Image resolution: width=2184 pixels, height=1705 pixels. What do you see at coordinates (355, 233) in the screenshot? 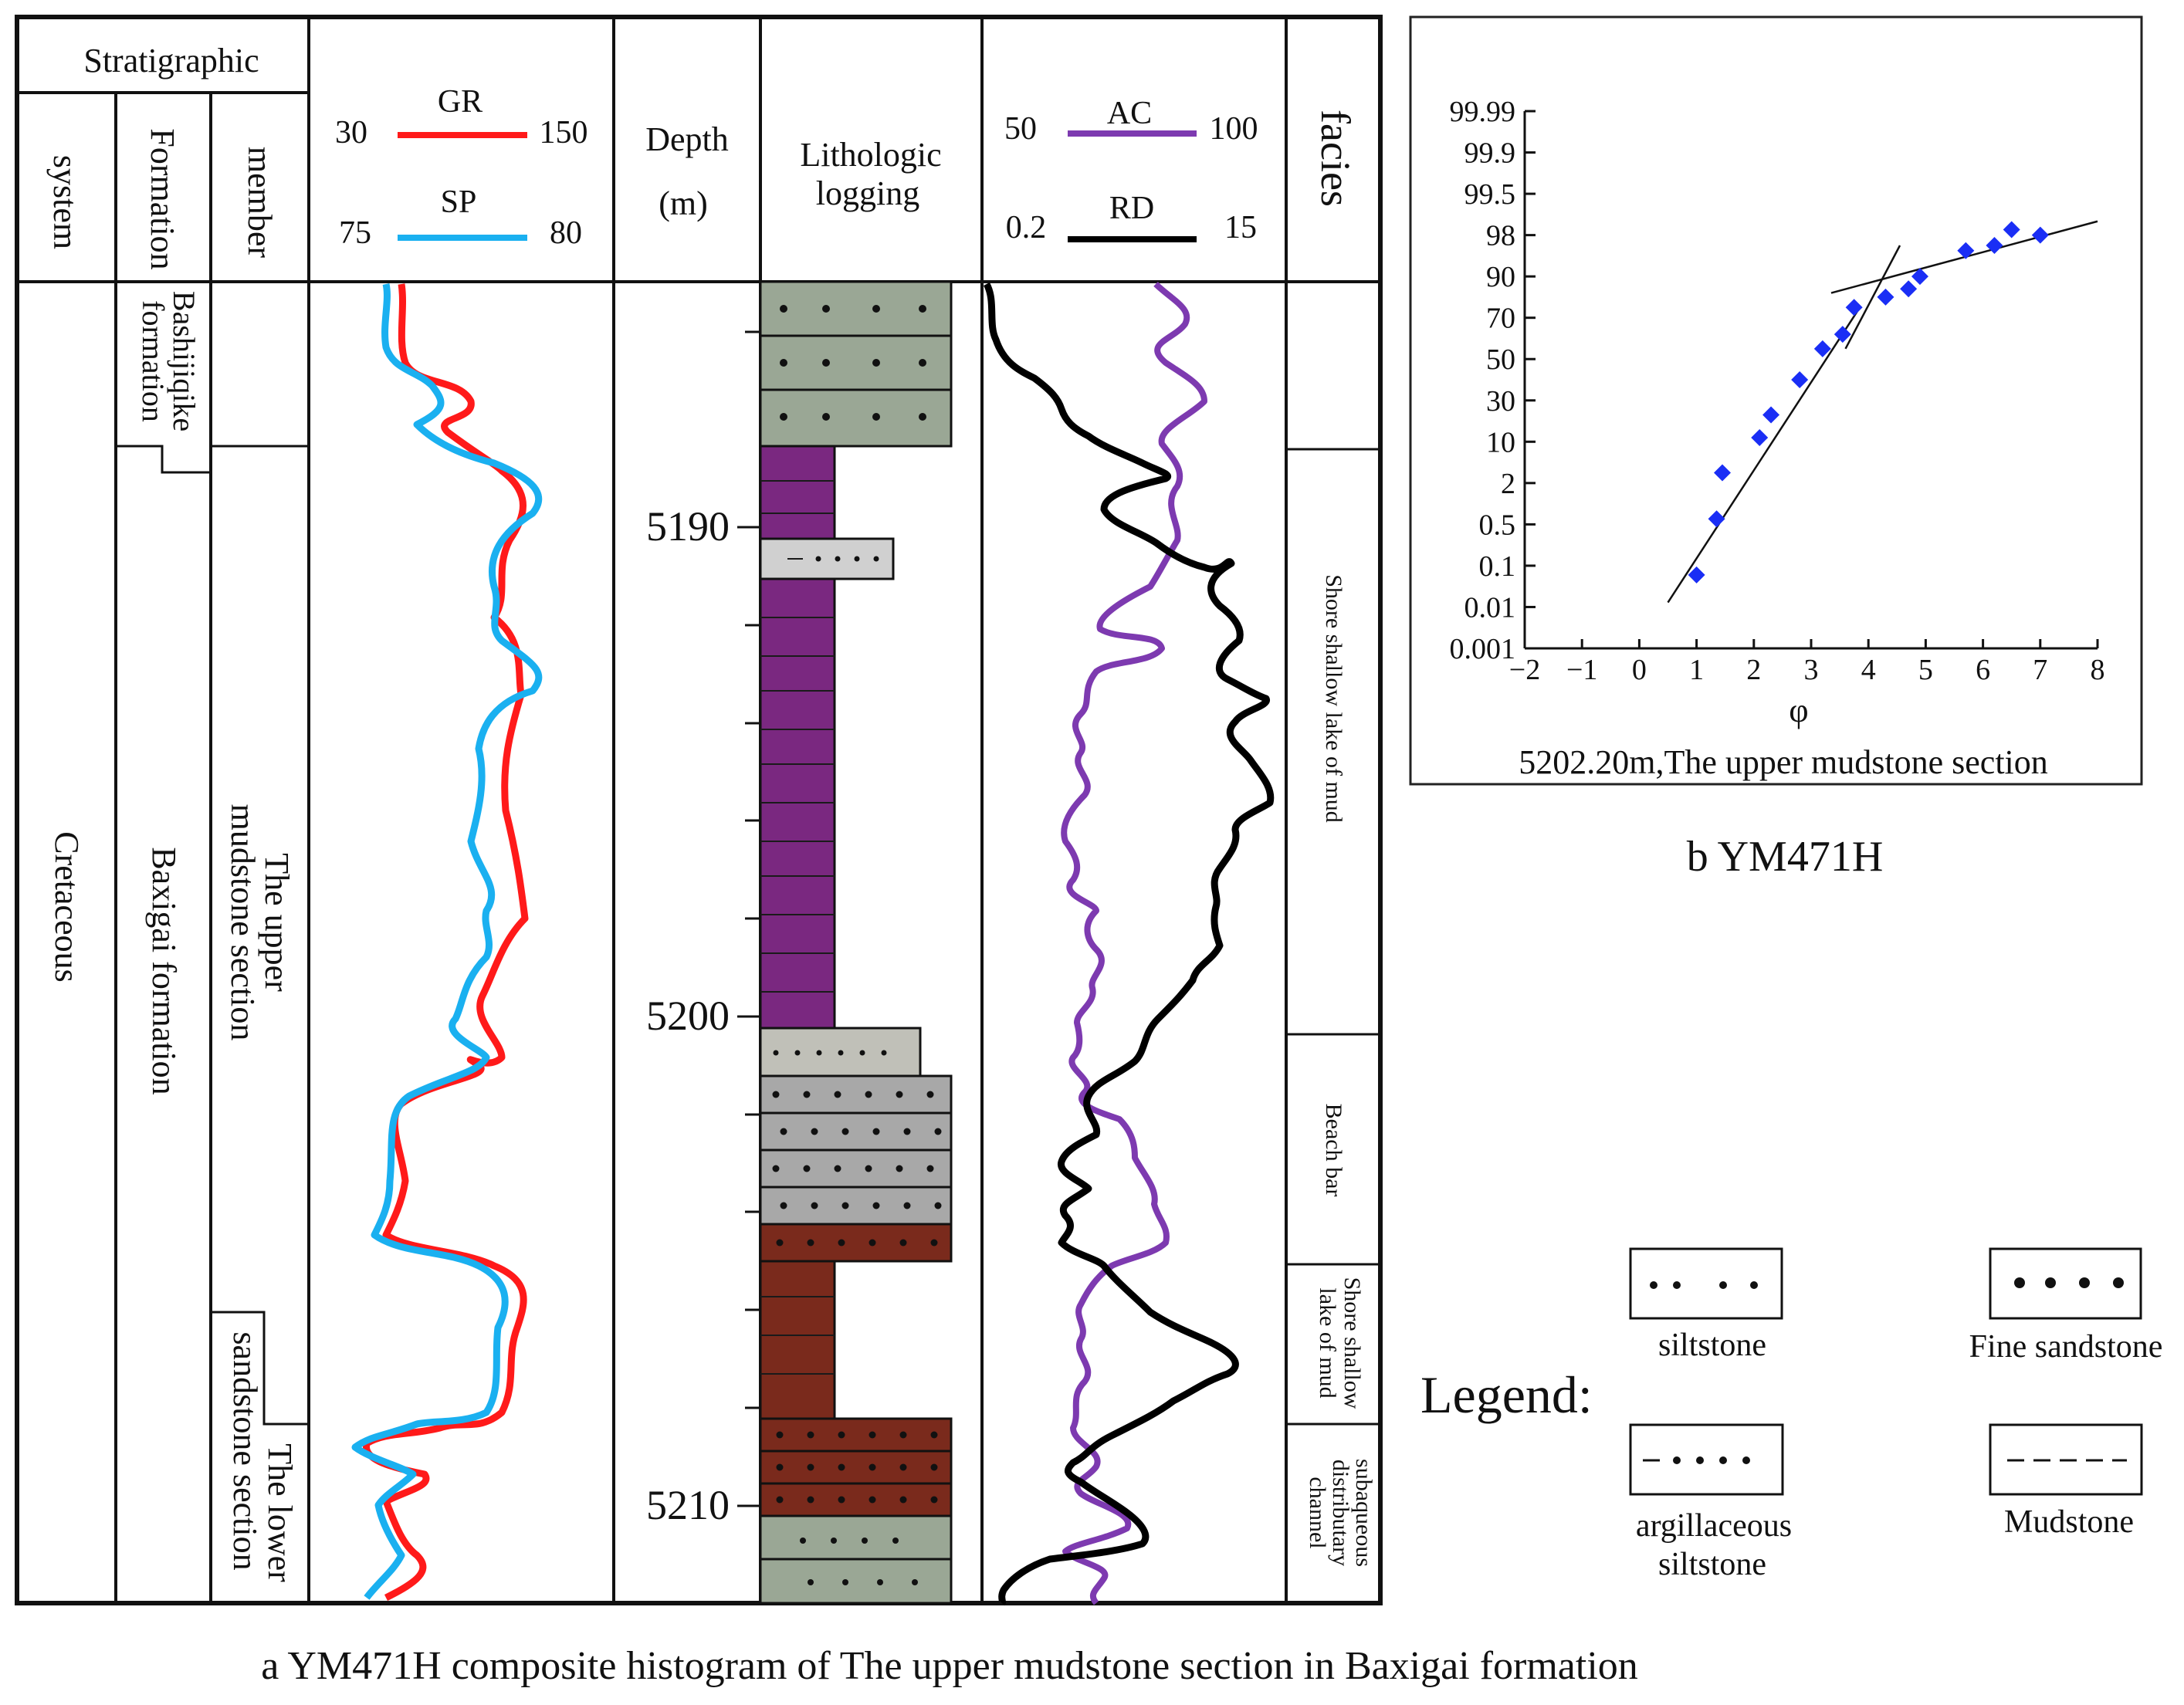
I see `sp-min: 75` at bounding box center [355, 233].